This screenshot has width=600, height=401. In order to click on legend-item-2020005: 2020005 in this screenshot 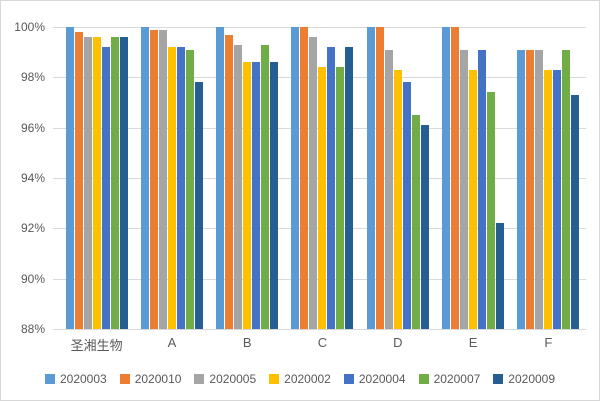, I will do `click(225, 379)`.